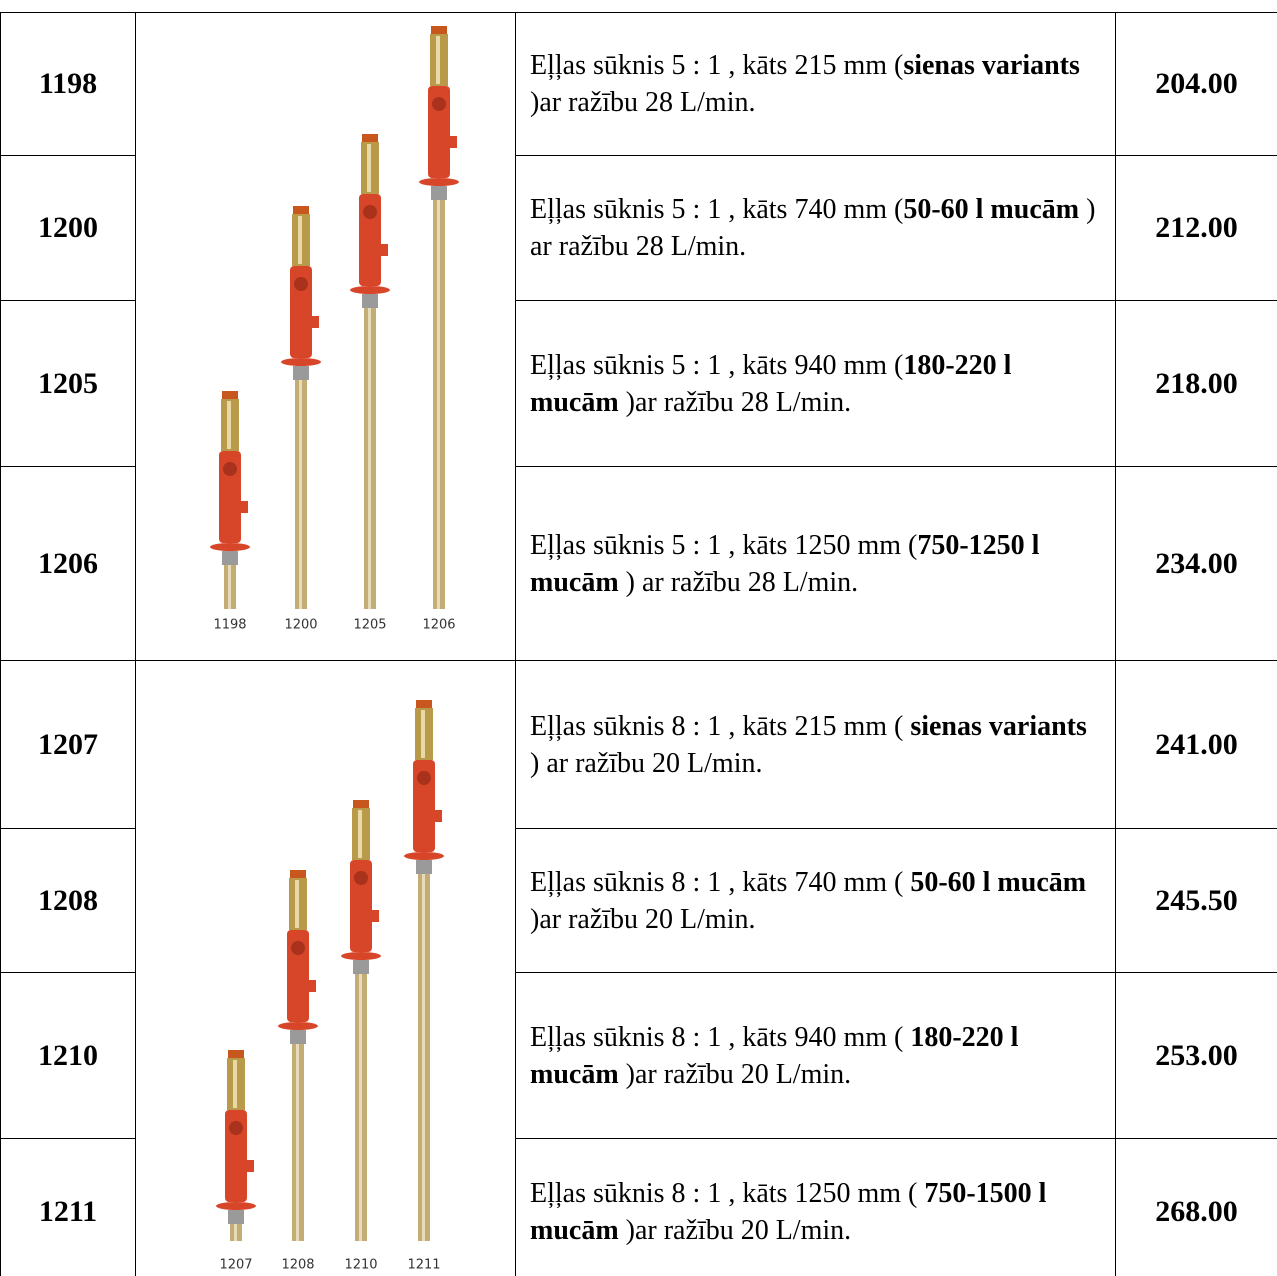 The image size is (1277, 1276). What do you see at coordinates (297, 1265) in the screenshot?
I see `pump-label: 1208` at bounding box center [297, 1265].